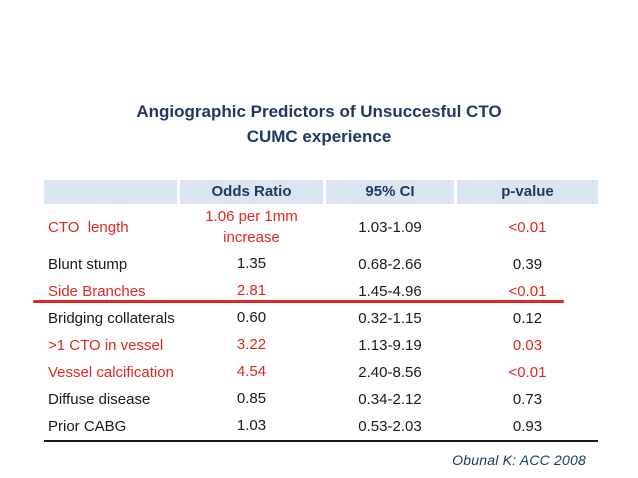 This screenshot has width=638, height=478. I want to click on p-value: 0.39, so click(527, 264).